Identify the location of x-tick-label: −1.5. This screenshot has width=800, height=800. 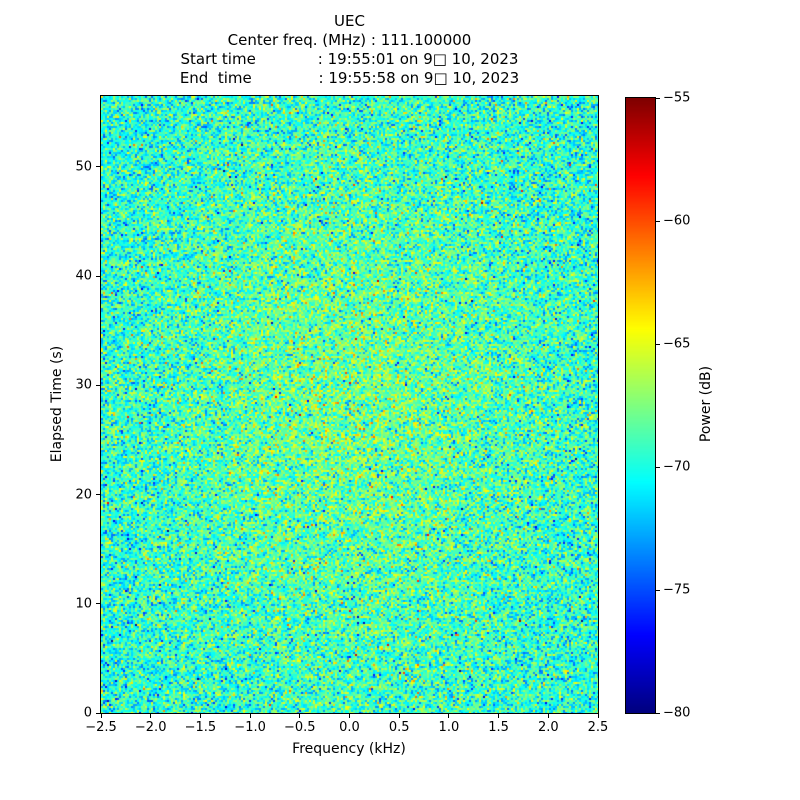
(200, 727).